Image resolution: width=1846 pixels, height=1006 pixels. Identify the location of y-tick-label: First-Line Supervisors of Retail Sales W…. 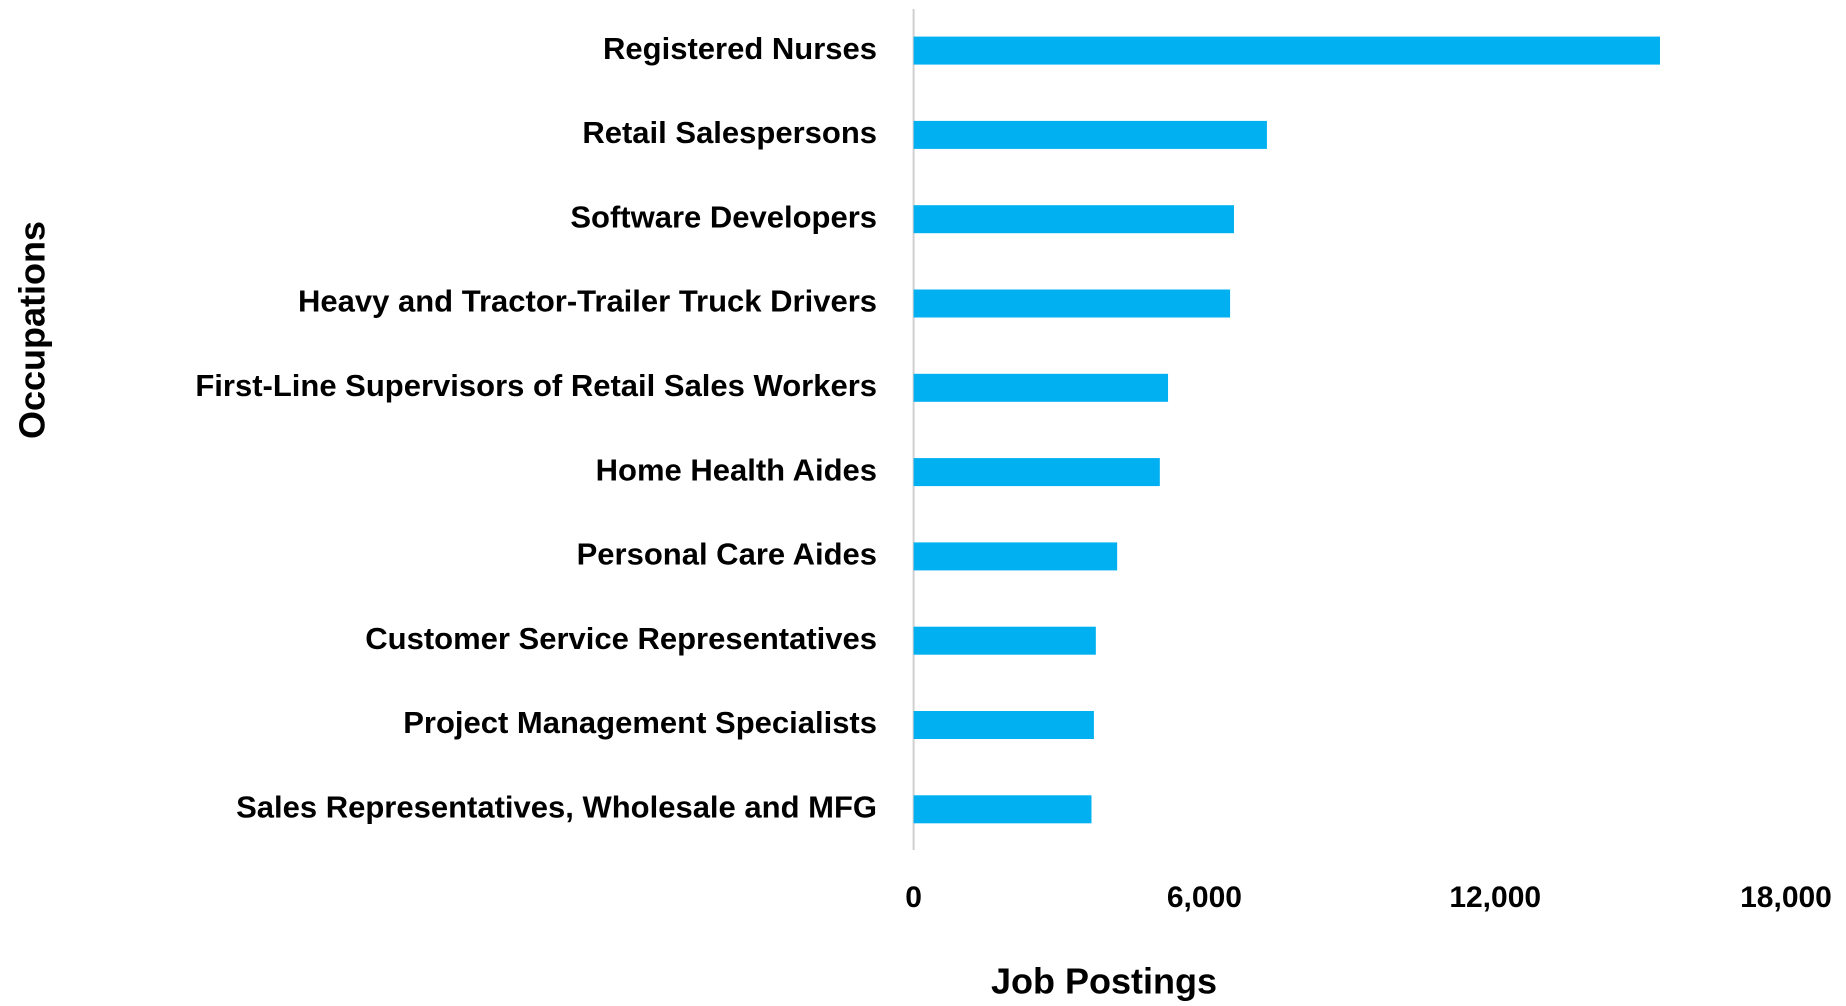
(536, 385).